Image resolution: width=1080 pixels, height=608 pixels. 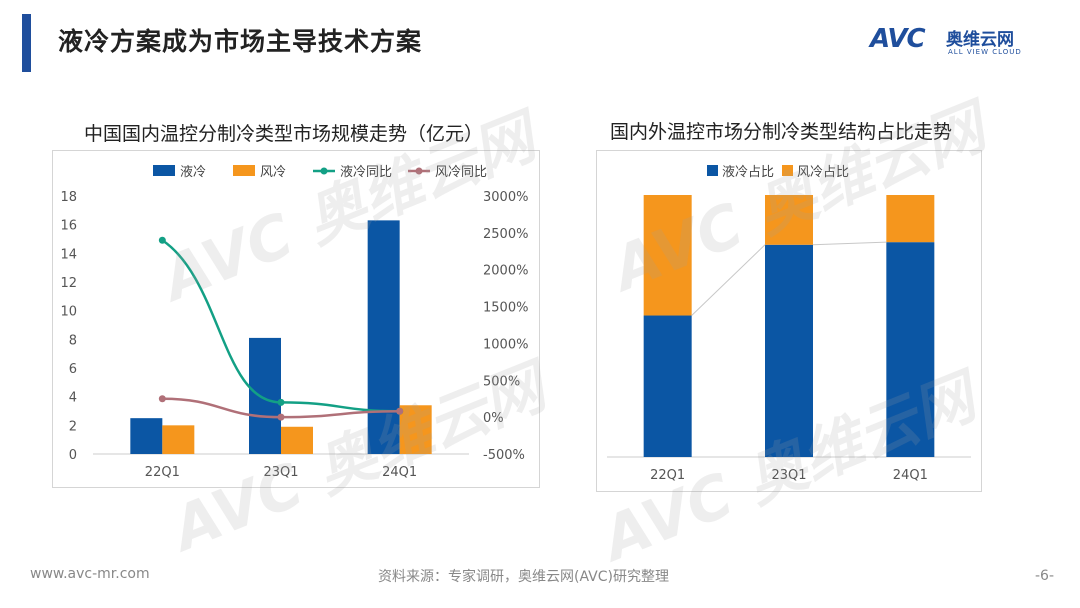 I want to click on y-tick-label: 12, so click(x=68, y=283).